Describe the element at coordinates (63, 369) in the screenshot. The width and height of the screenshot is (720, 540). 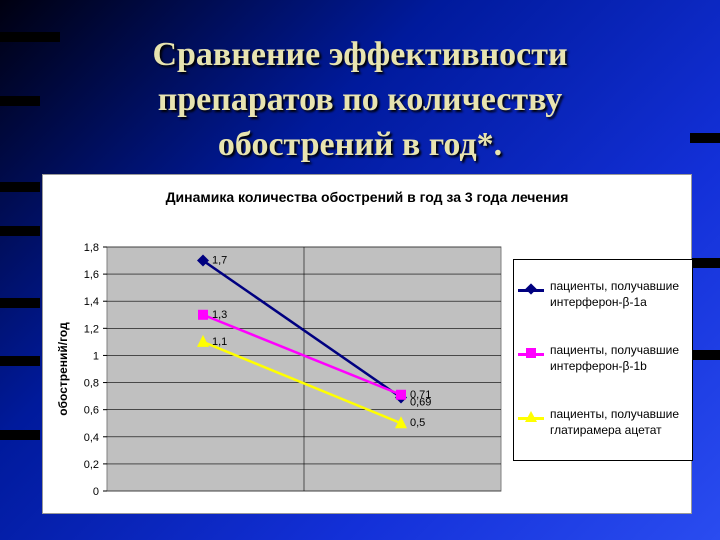
I see `y-axis-label: обострений/год` at that location.